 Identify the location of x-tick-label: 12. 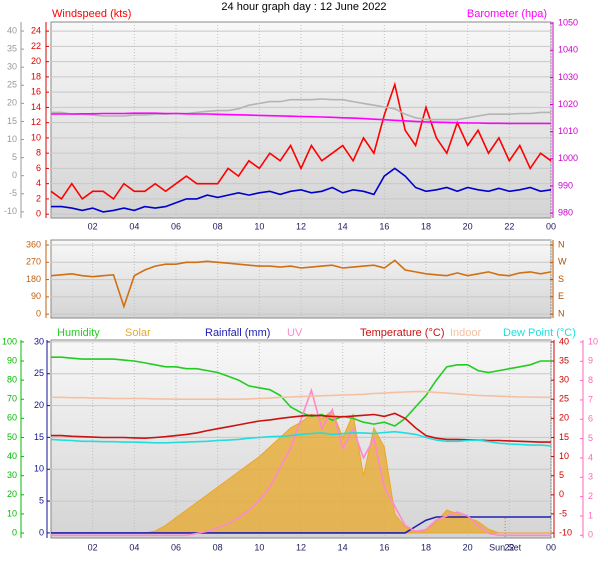
(301, 226).